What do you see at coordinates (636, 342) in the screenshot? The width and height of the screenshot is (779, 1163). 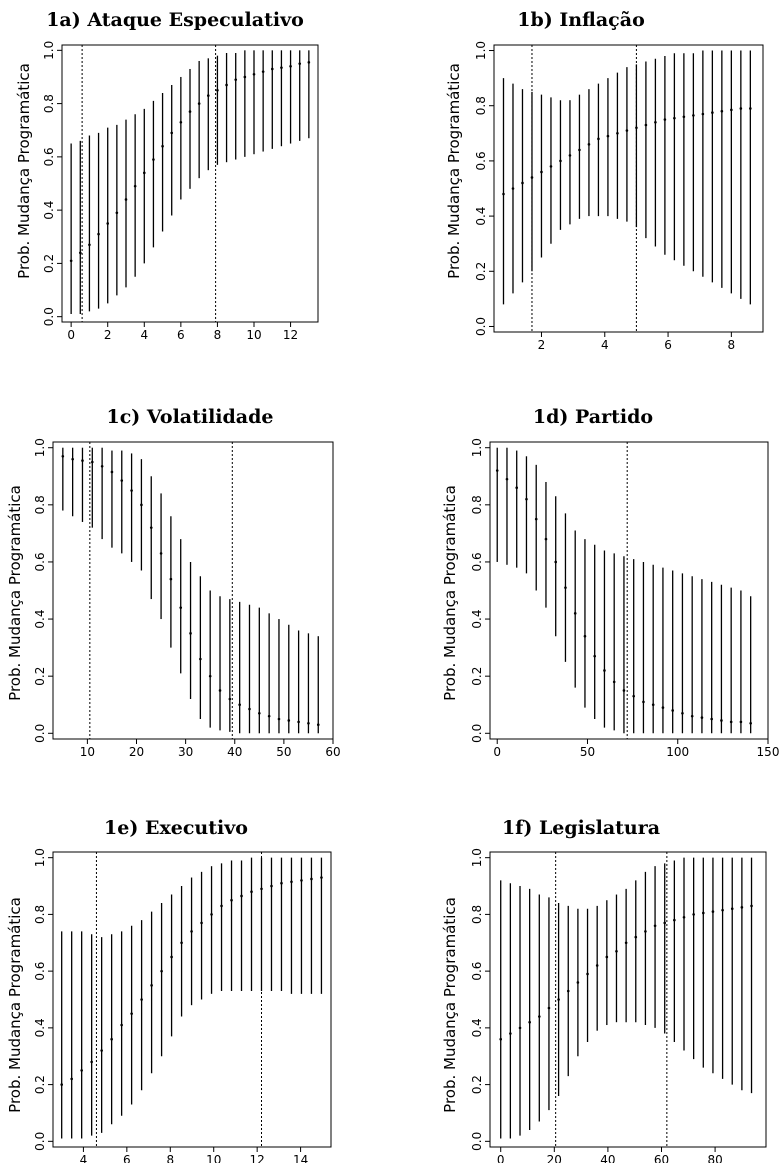 I see `x-axis: 2 4 6 8` at bounding box center [636, 342].